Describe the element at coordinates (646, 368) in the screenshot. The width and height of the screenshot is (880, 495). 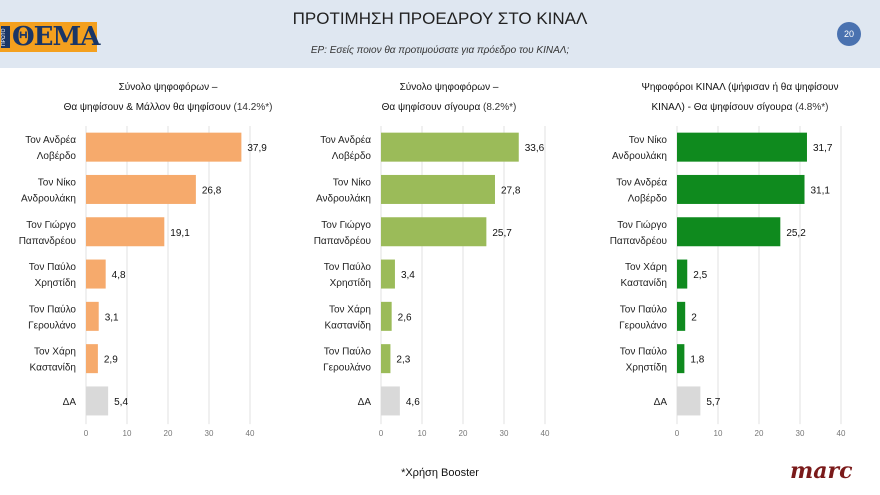
I see `chart-3-category-label: Χρηστίδη` at that location.